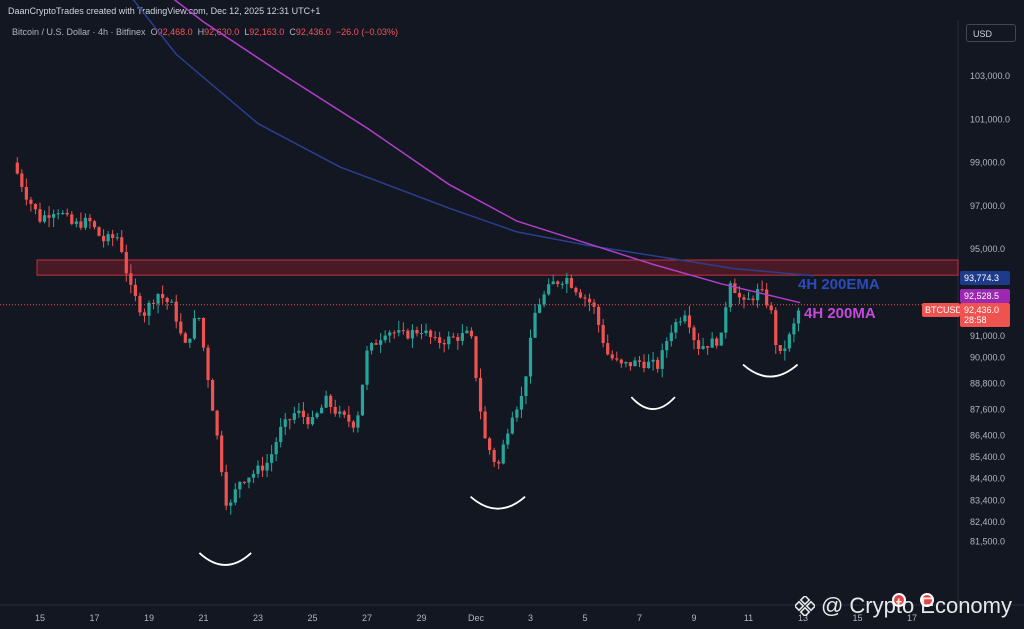  I want to click on price-tick-label: 81,500.0, so click(987, 541).